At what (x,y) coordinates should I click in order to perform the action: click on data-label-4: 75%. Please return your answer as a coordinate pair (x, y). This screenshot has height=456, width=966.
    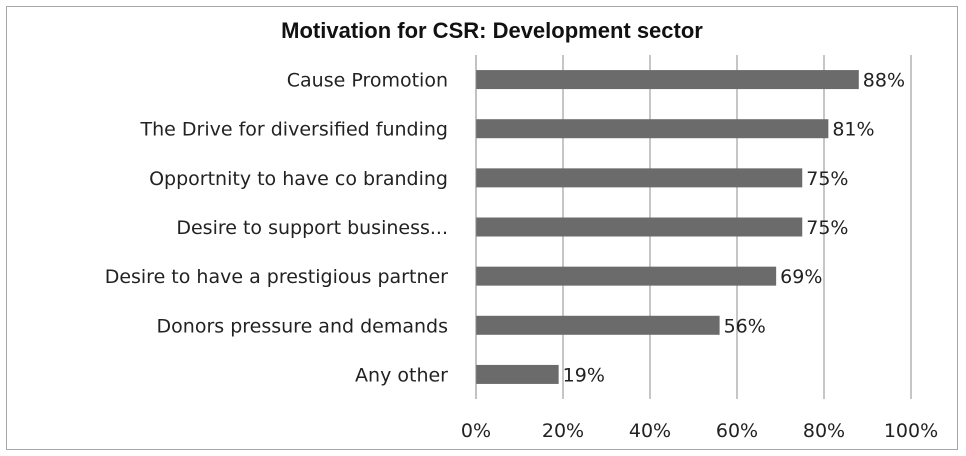
    Looking at the image, I should click on (827, 228).